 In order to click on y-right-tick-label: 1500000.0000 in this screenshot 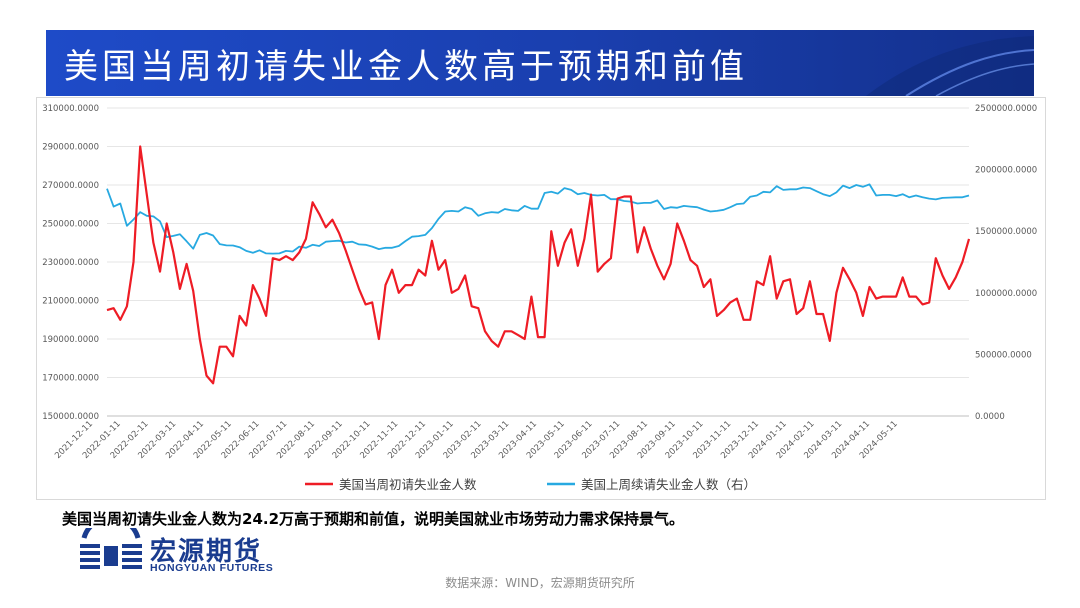, I will do `click(1006, 232)`.